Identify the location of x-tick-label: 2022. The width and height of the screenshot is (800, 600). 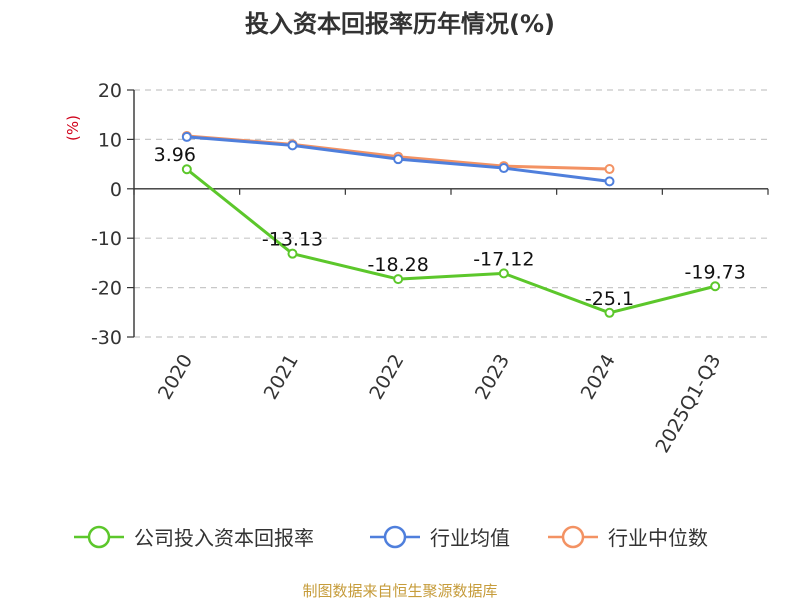
(386, 377).